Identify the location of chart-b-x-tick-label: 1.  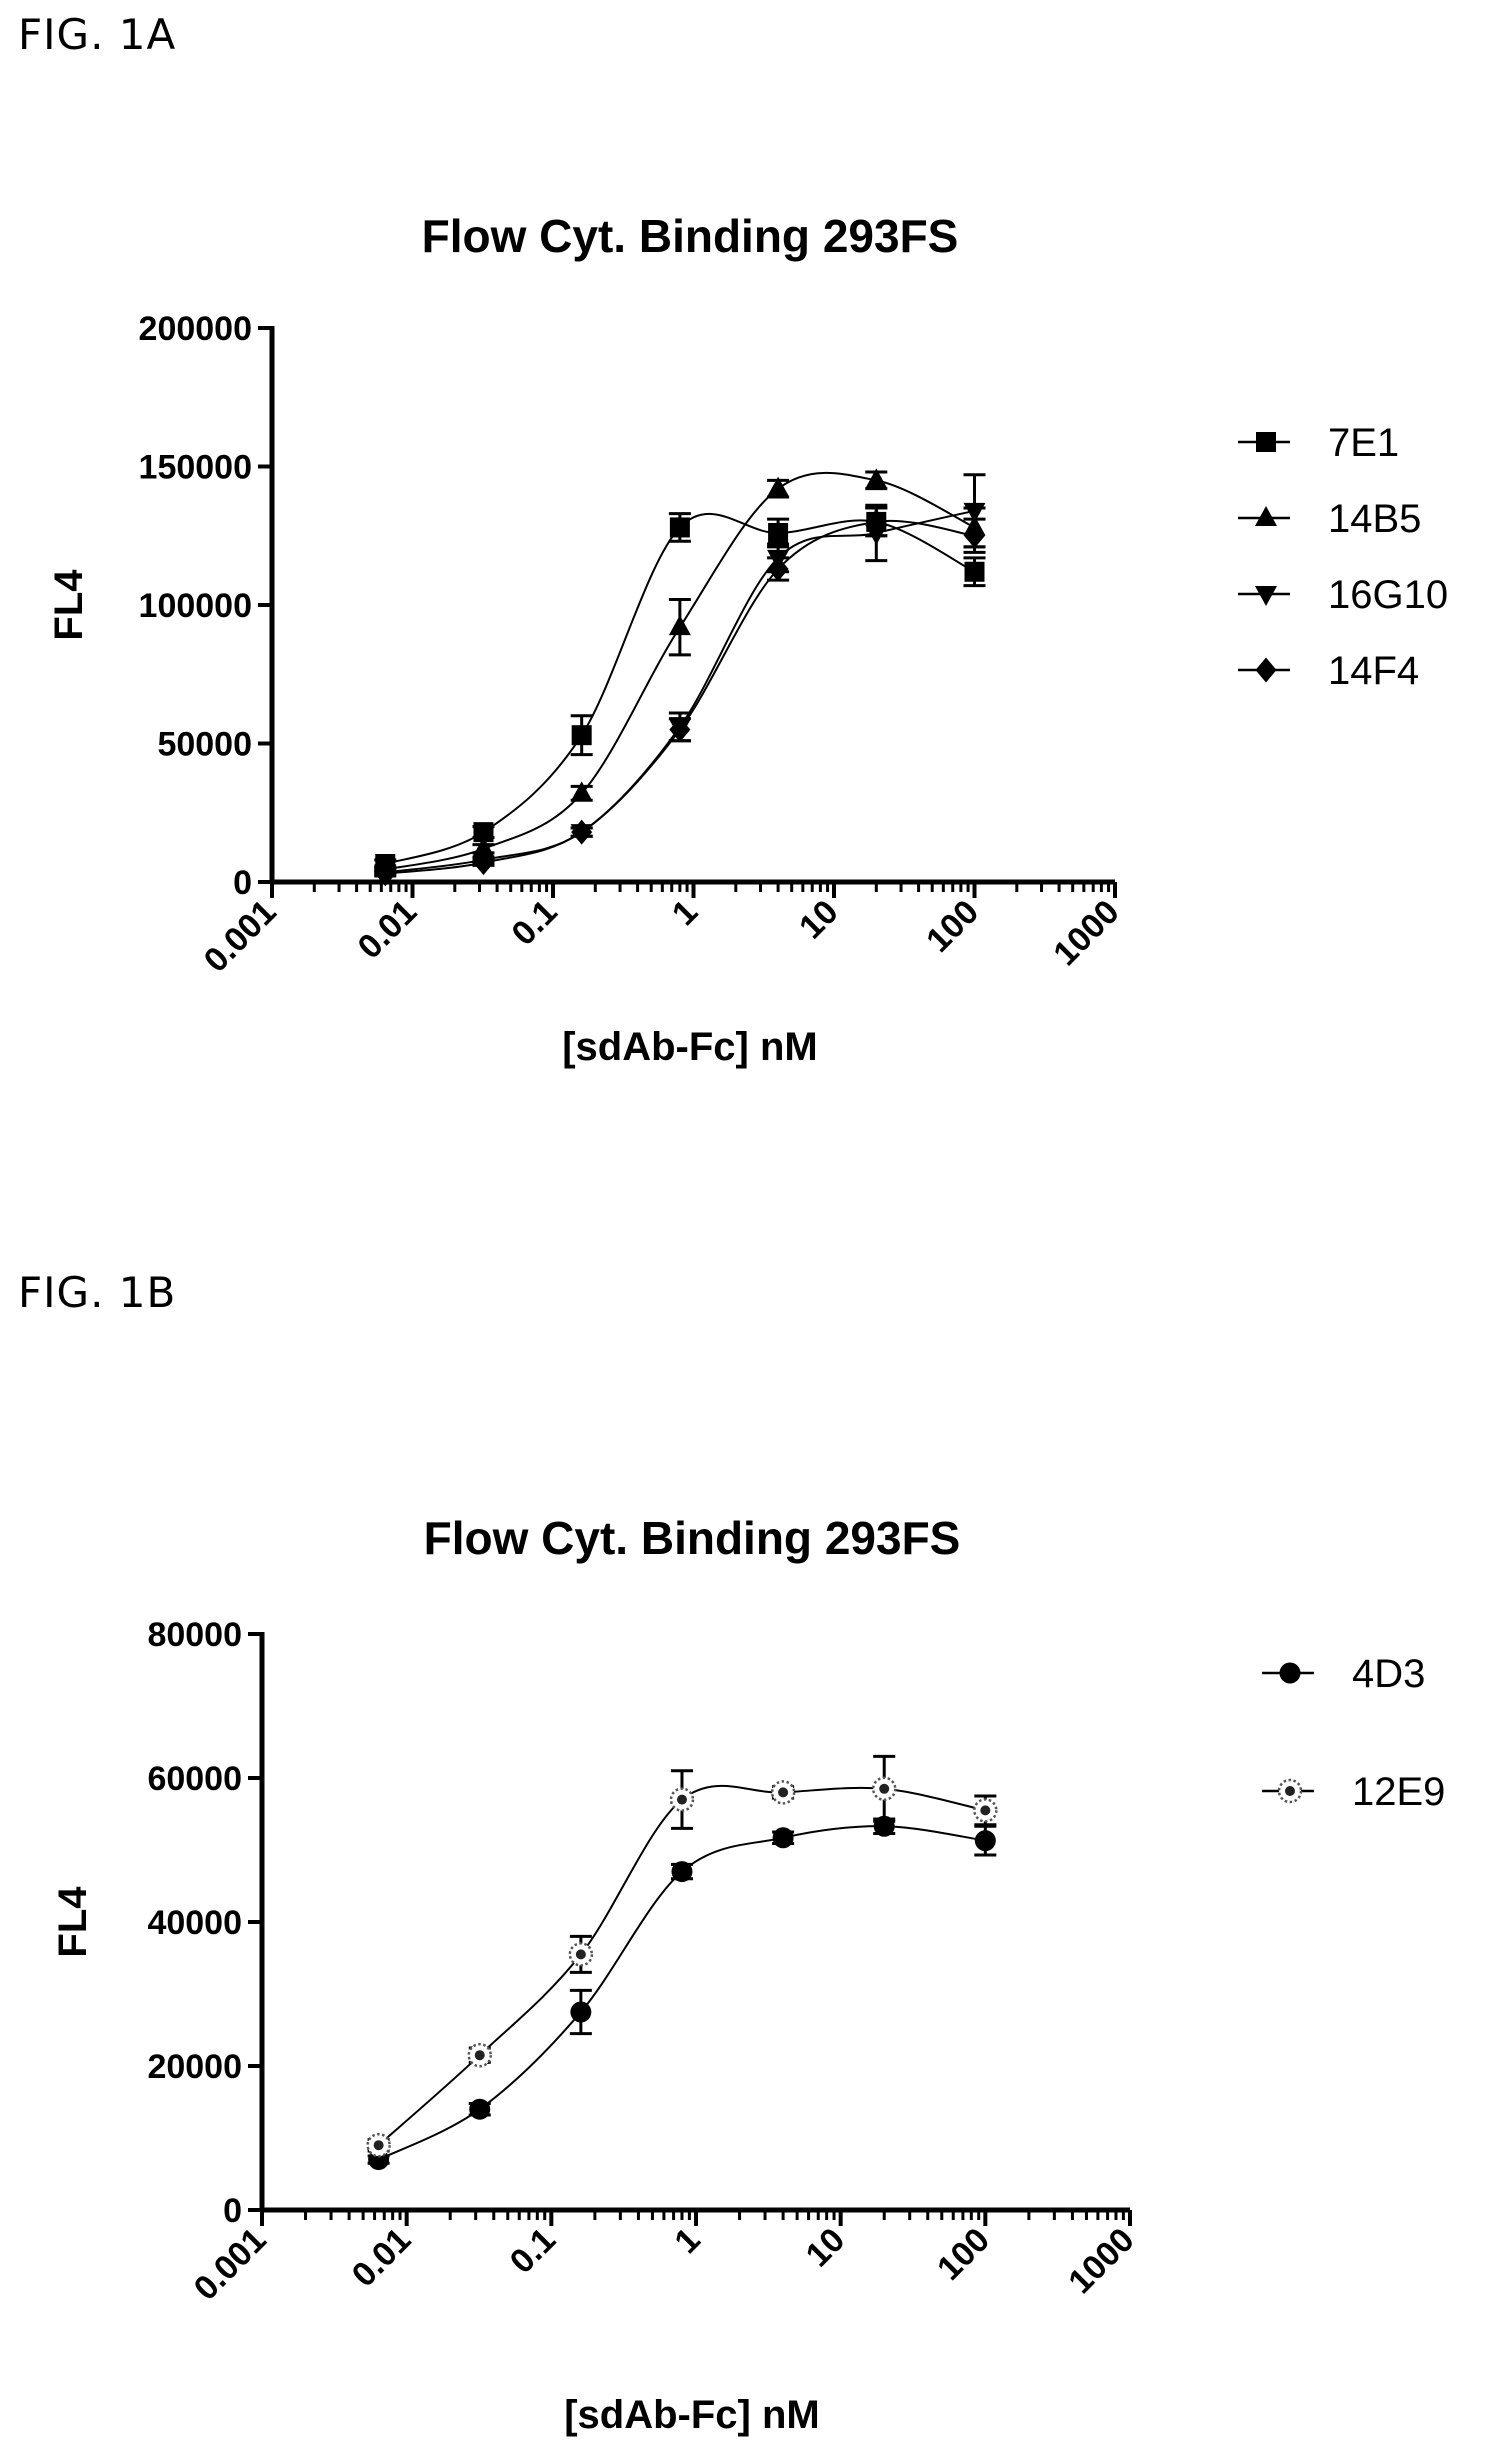
(687, 2241).